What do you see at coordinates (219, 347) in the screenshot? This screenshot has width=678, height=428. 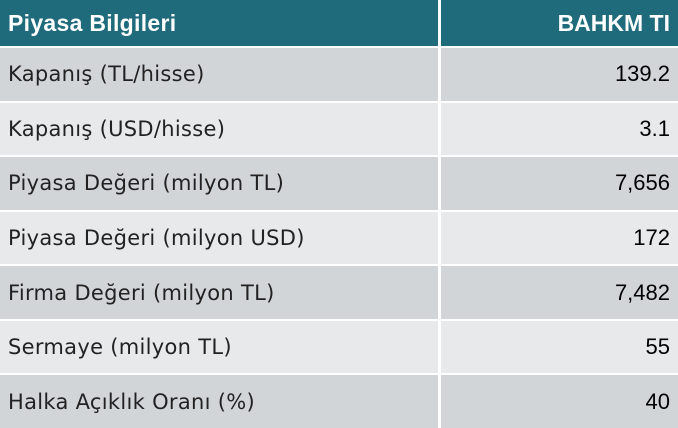 I see `row-label: Sermaye (milyon TL)` at bounding box center [219, 347].